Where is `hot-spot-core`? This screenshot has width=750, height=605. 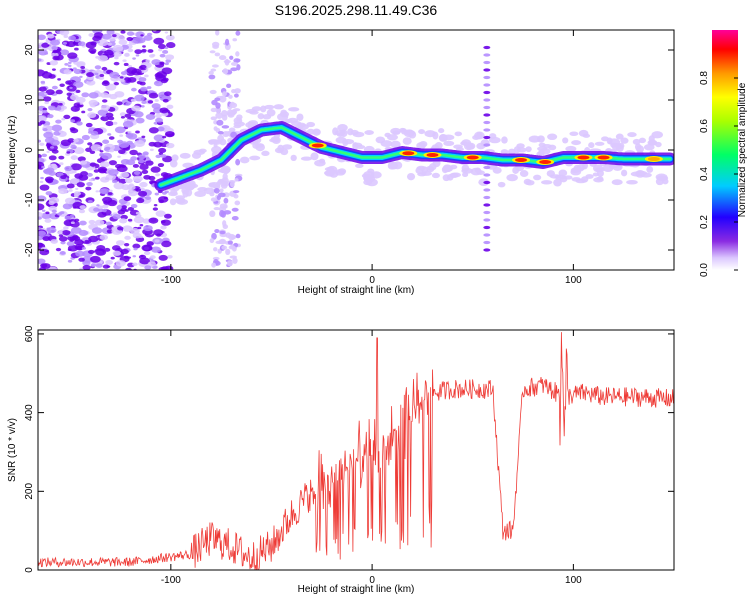
hot-spot-core is located at coordinates (583, 157).